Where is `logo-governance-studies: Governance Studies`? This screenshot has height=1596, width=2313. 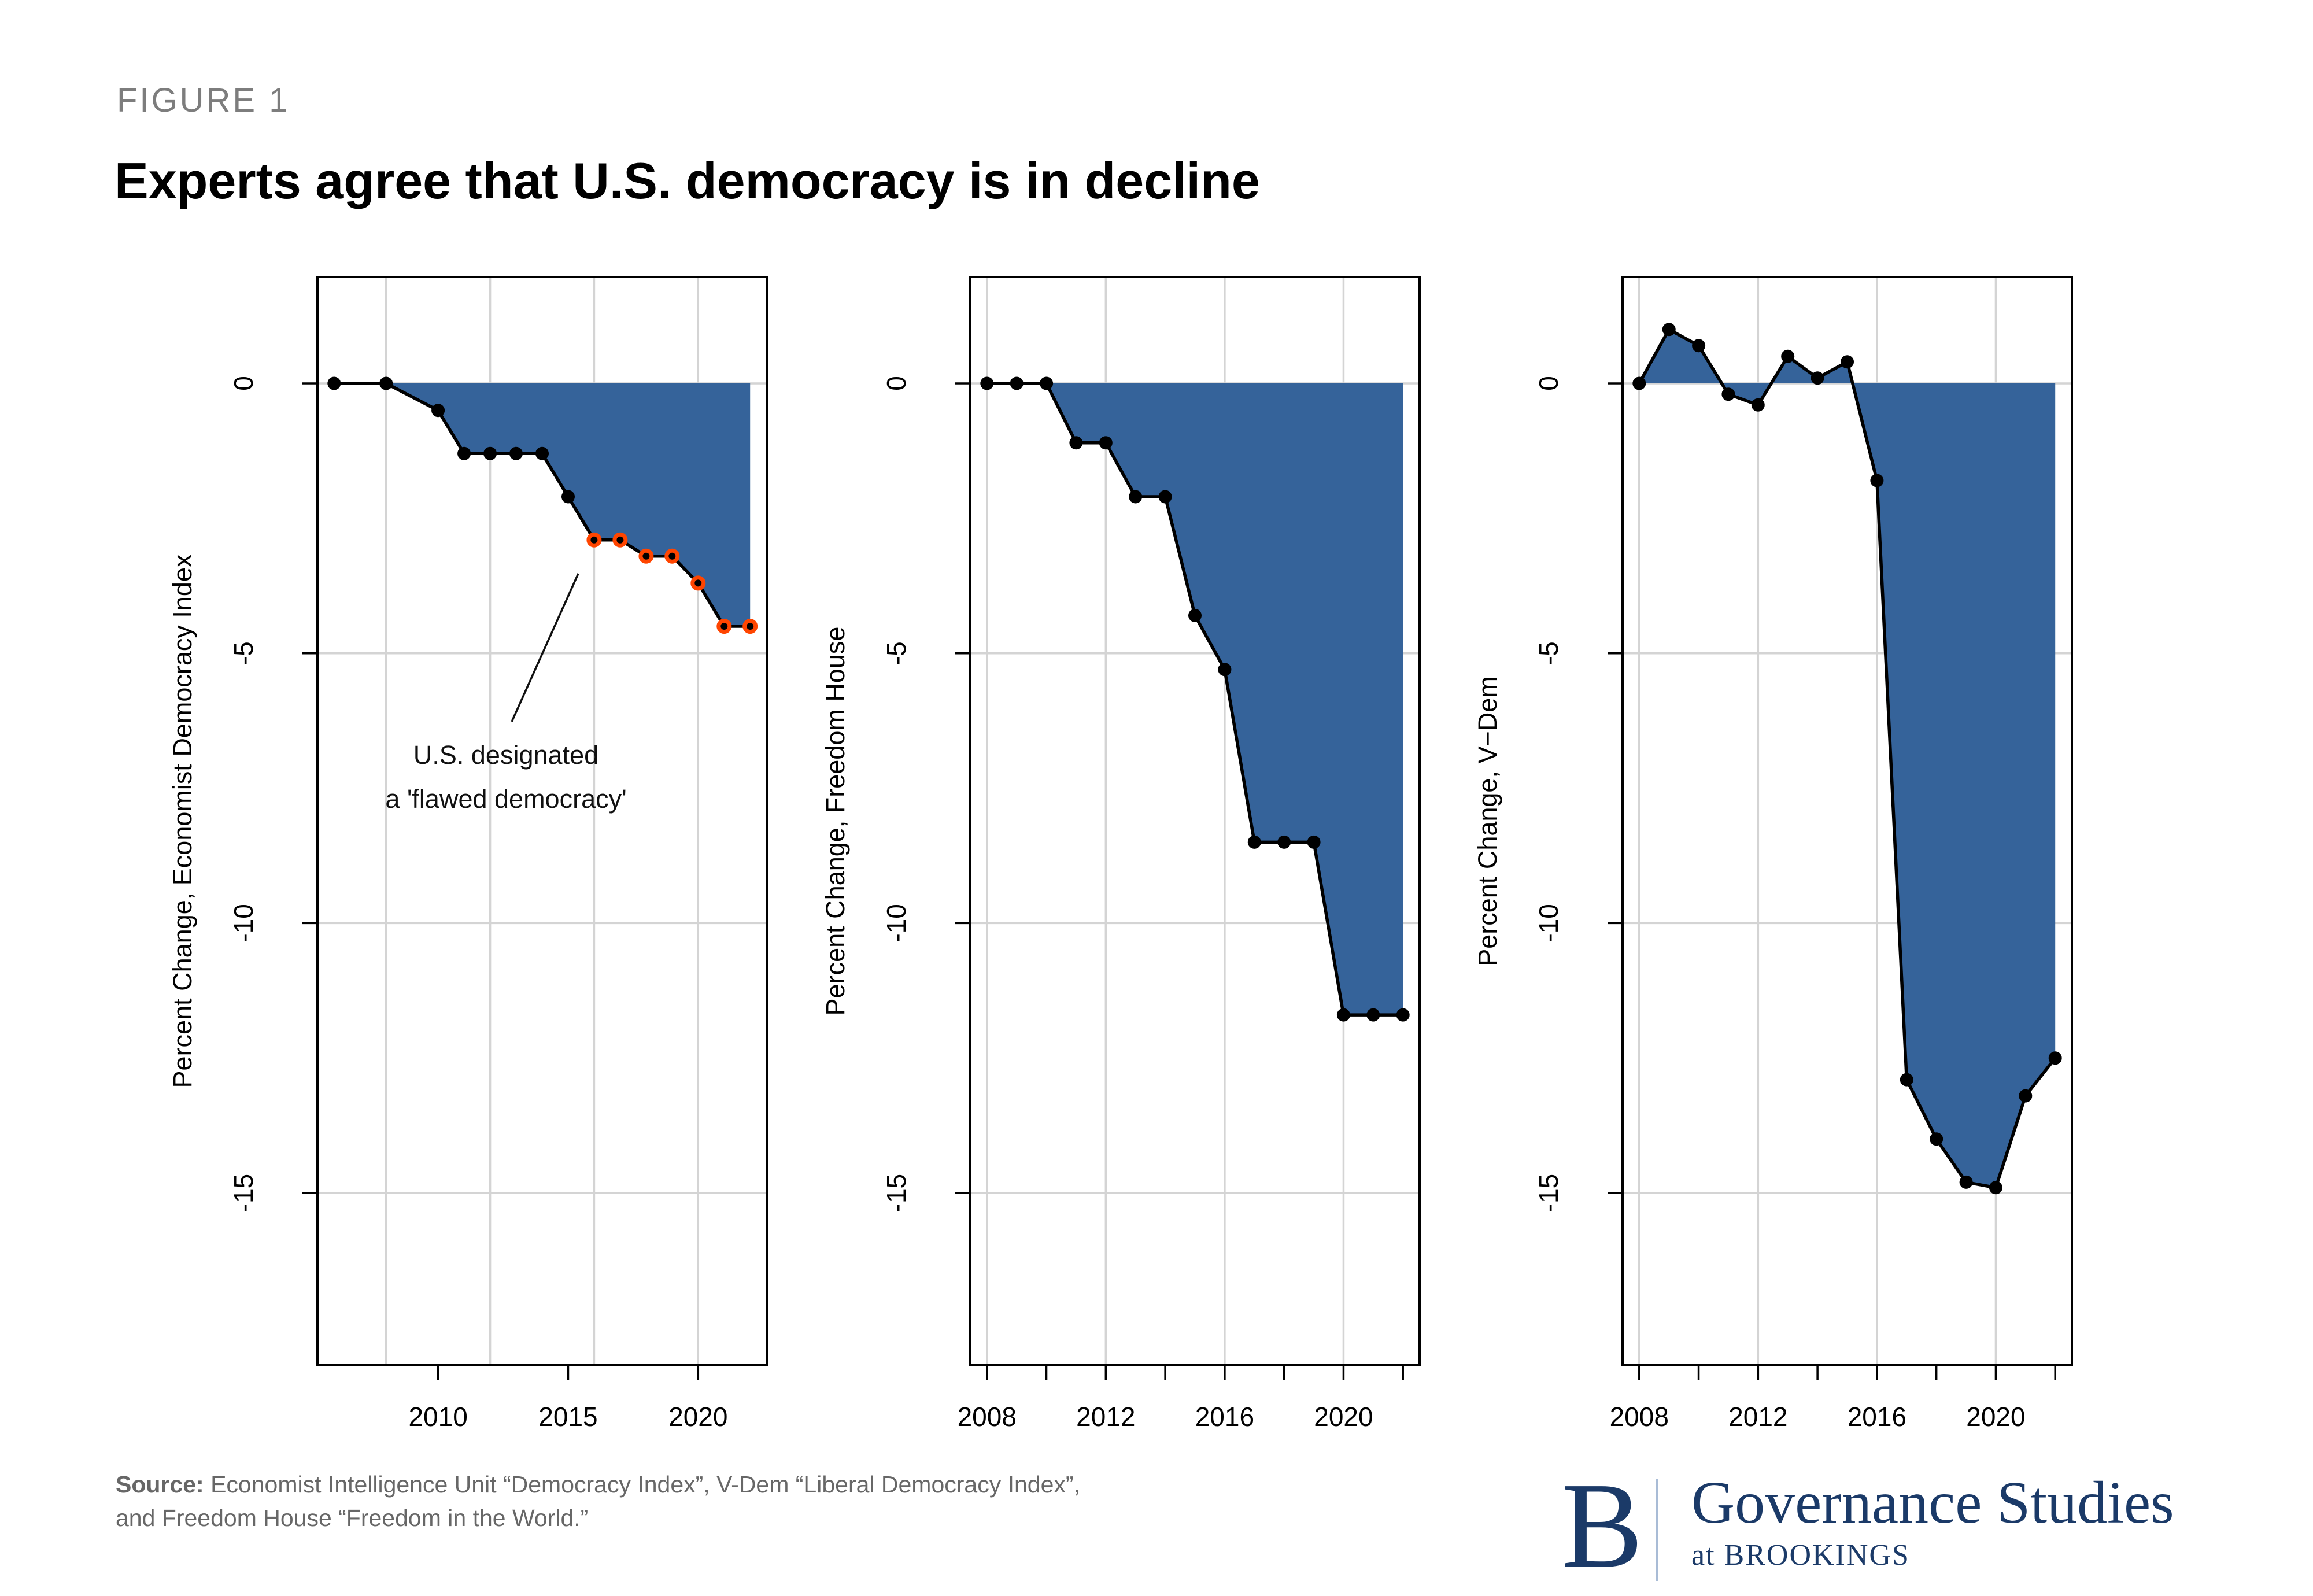 logo-governance-studies: Governance Studies is located at coordinates (1933, 1502).